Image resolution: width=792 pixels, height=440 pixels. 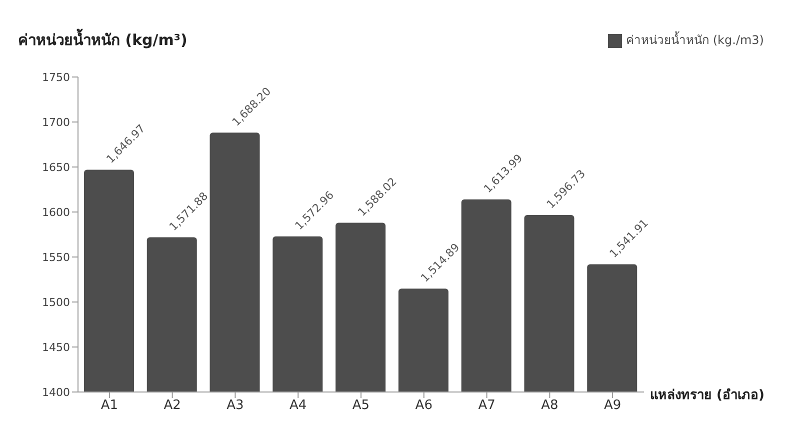 I want to click on legend-label: ค่าหน่วยน้ำหนัก (kg./m3), so click(x=695, y=40).